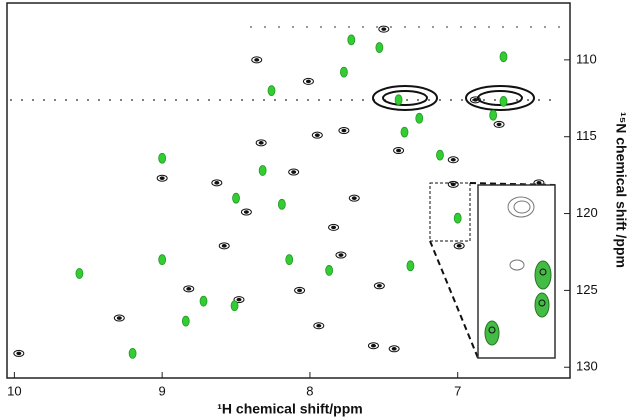  I want to click on zoom-region, so click(450, 212).